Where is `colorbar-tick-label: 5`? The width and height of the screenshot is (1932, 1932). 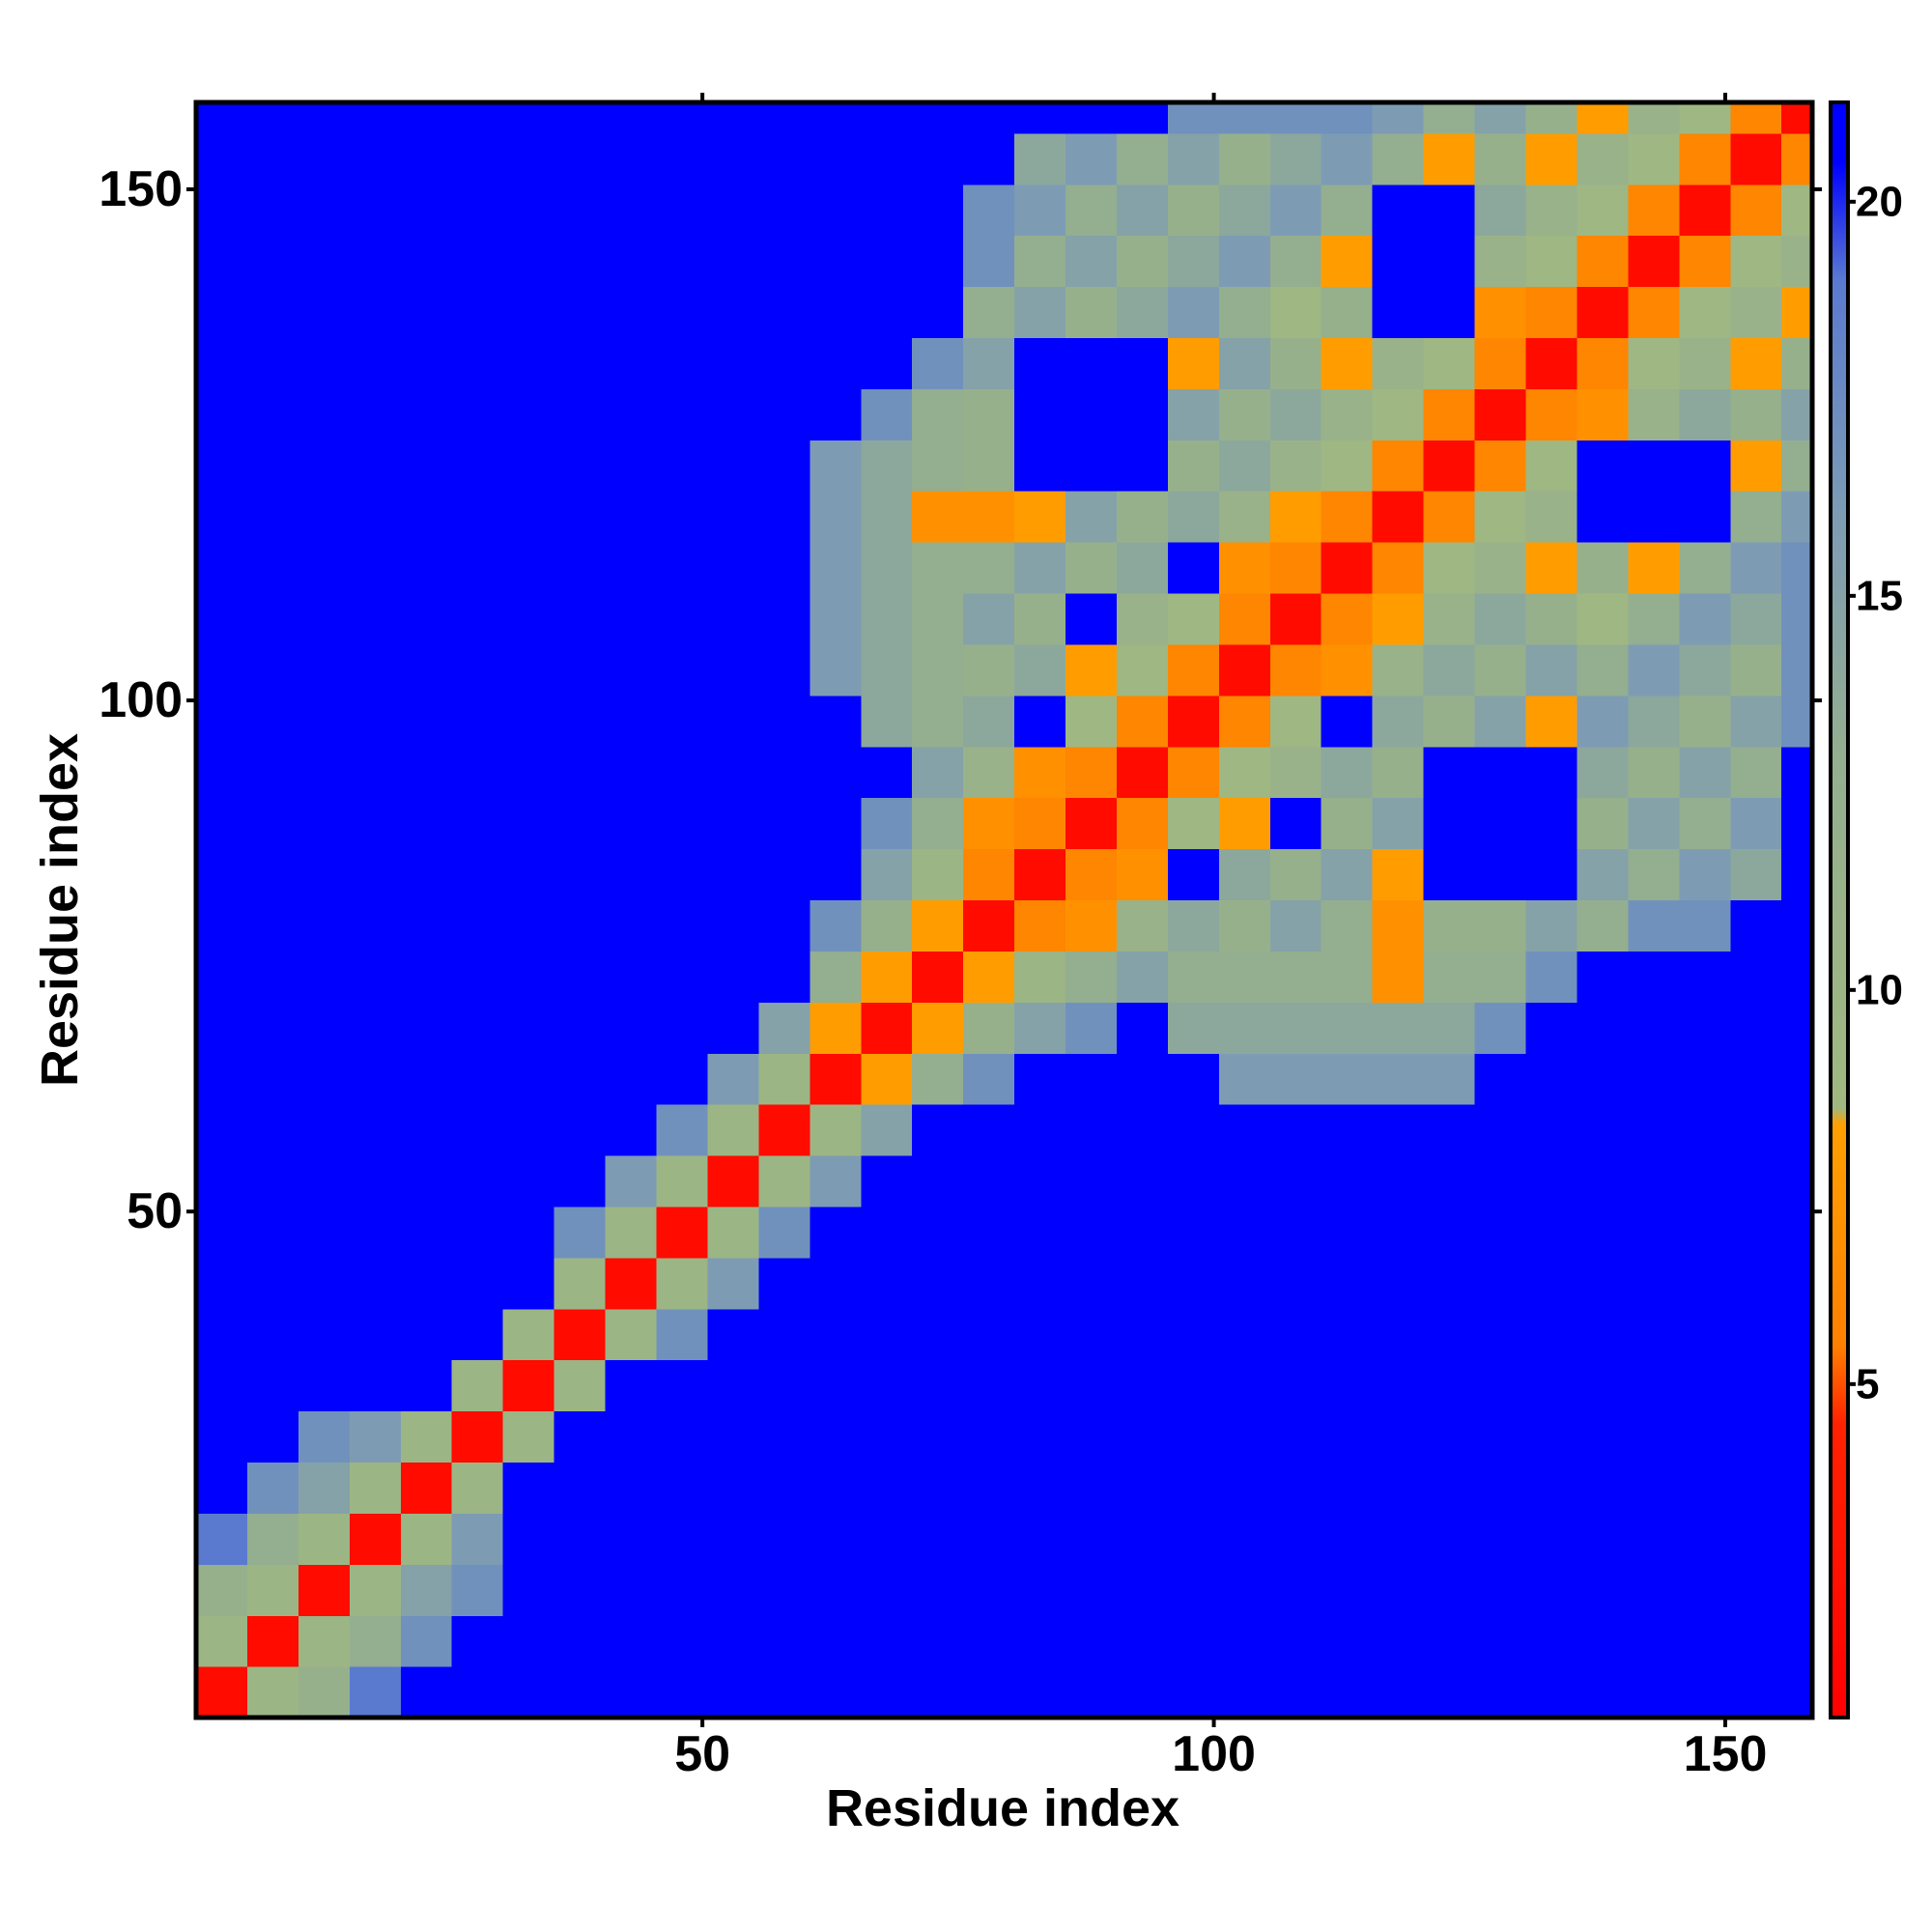 colorbar-tick-label: 5 is located at coordinates (1867, 1383).